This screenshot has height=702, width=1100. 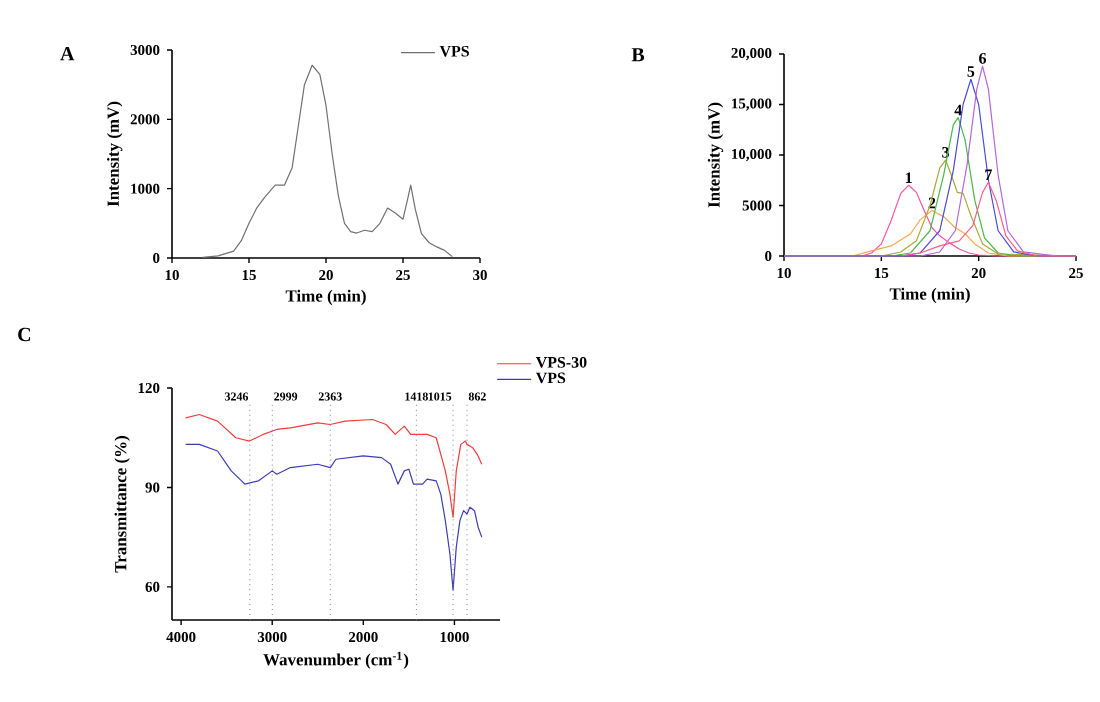 What do you see at coordinates (336, 660) in the screenshot?
I see `x-axis-title: Wavenumber (cm$^{-1}$)` at bounding box center [336, 660].